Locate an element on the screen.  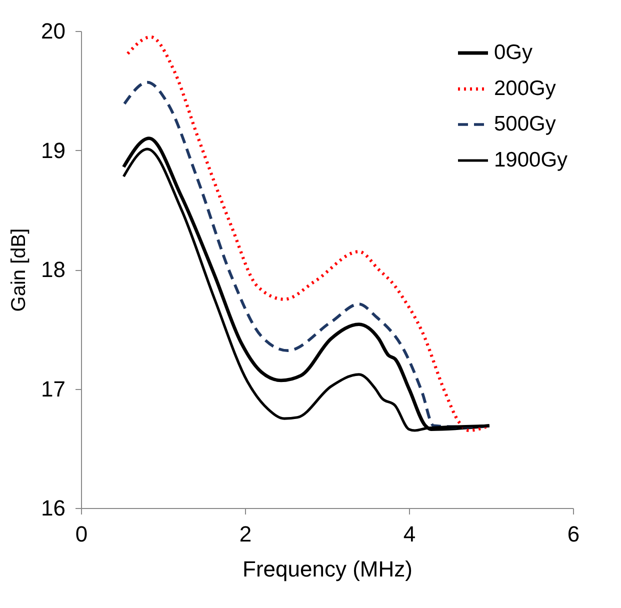
x-tick-label: 2 is located at coordinates (245, 534).